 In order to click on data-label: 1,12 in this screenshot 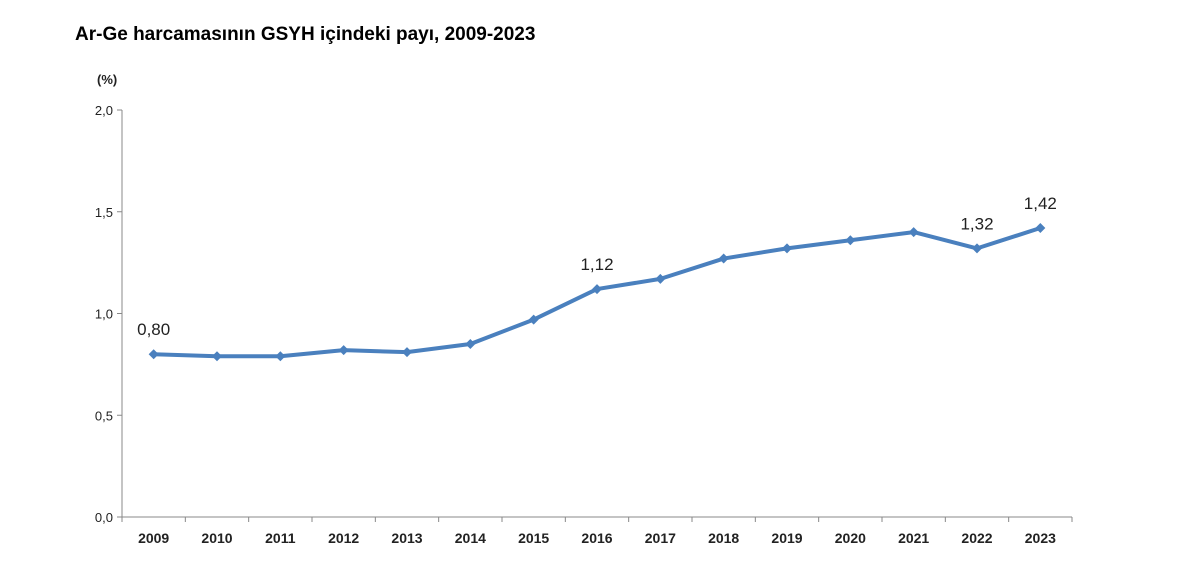, I will do `click(596, 264)`.